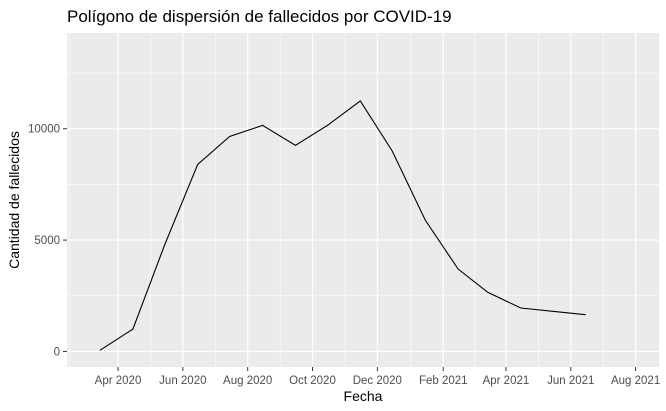  Describe the element at coordinates (635, 381) in the screenshot. I see `x-tick-label: Aug 2021` at that location.